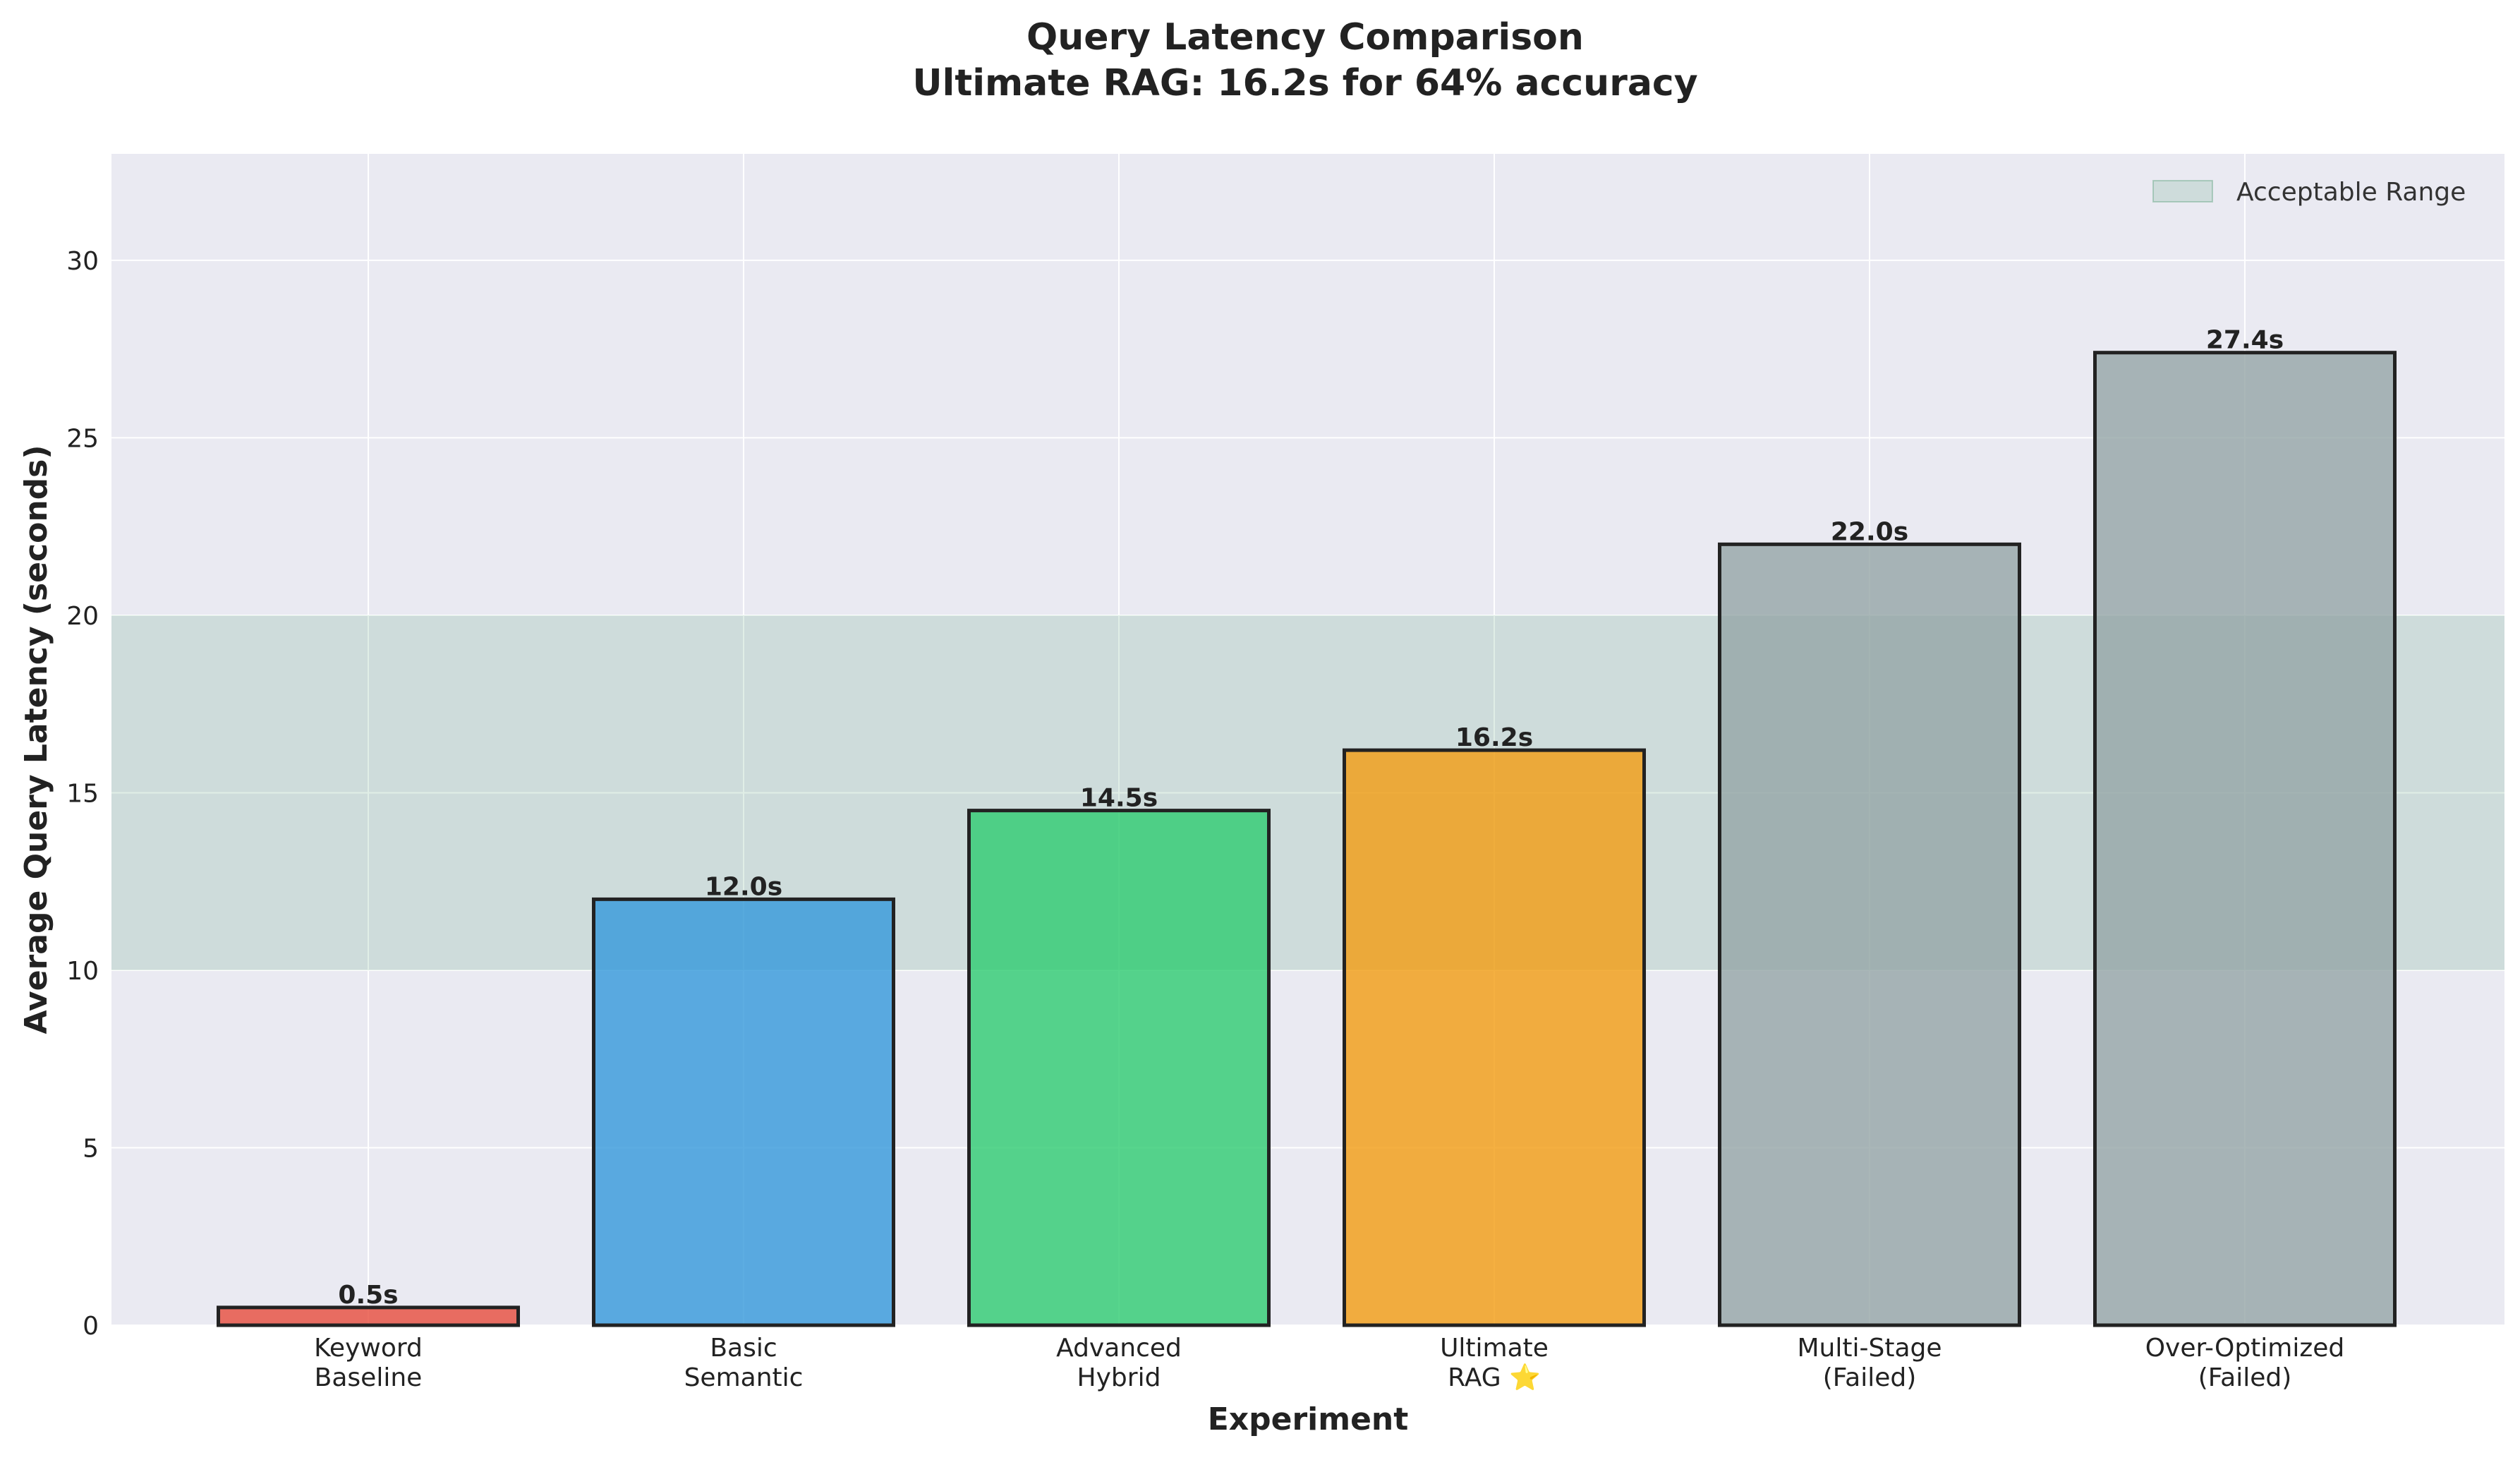 This screenshot has height=1460, width=2520. Describe the element at coordinates (1869, 532) in the screenshot. I see `data-label-4: 22.0s` at that location.